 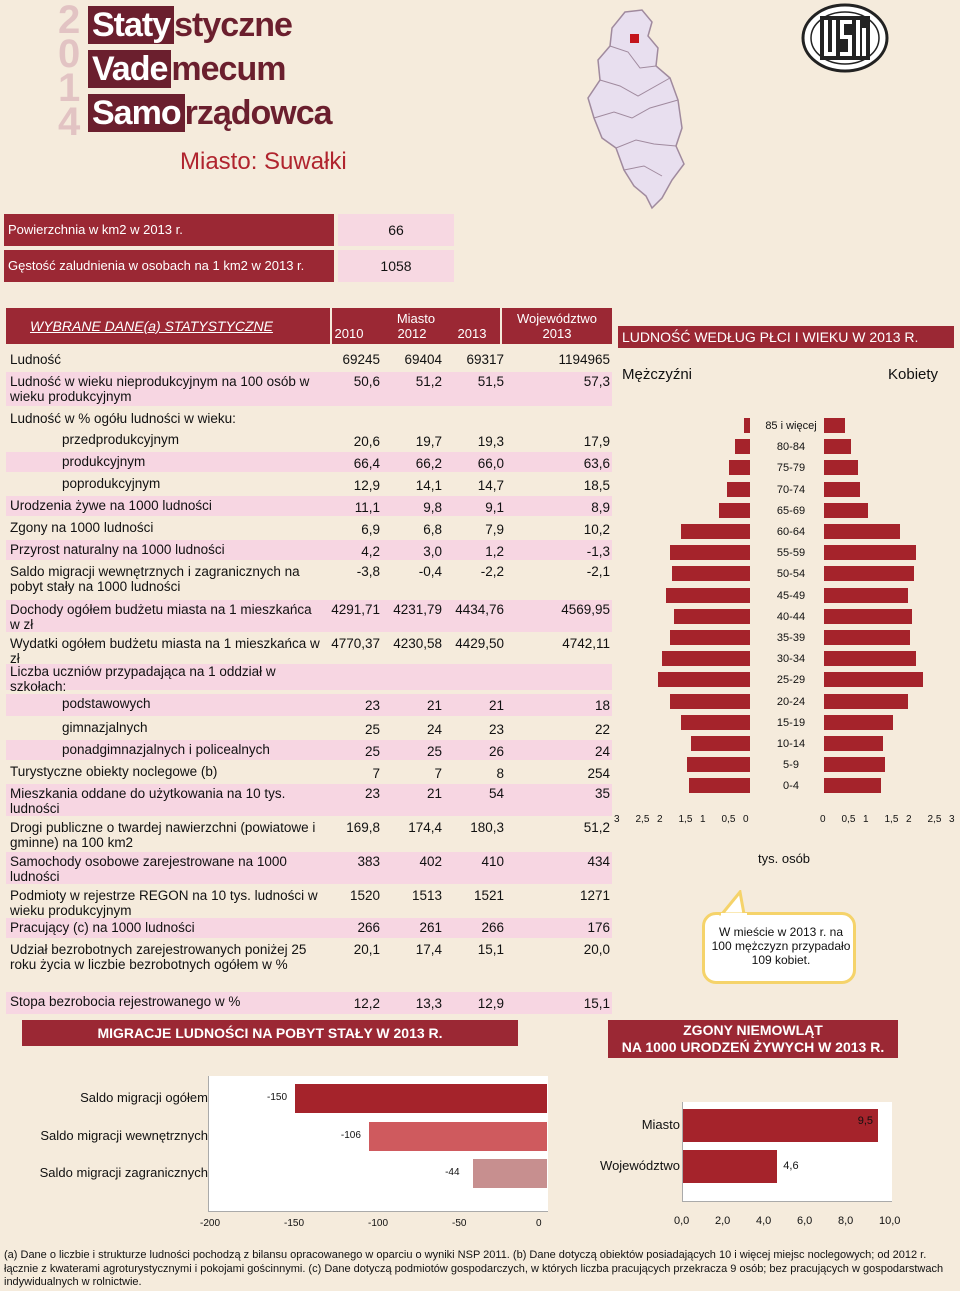 I want to click on row-value: -2,1, so click(x=598, y=571).